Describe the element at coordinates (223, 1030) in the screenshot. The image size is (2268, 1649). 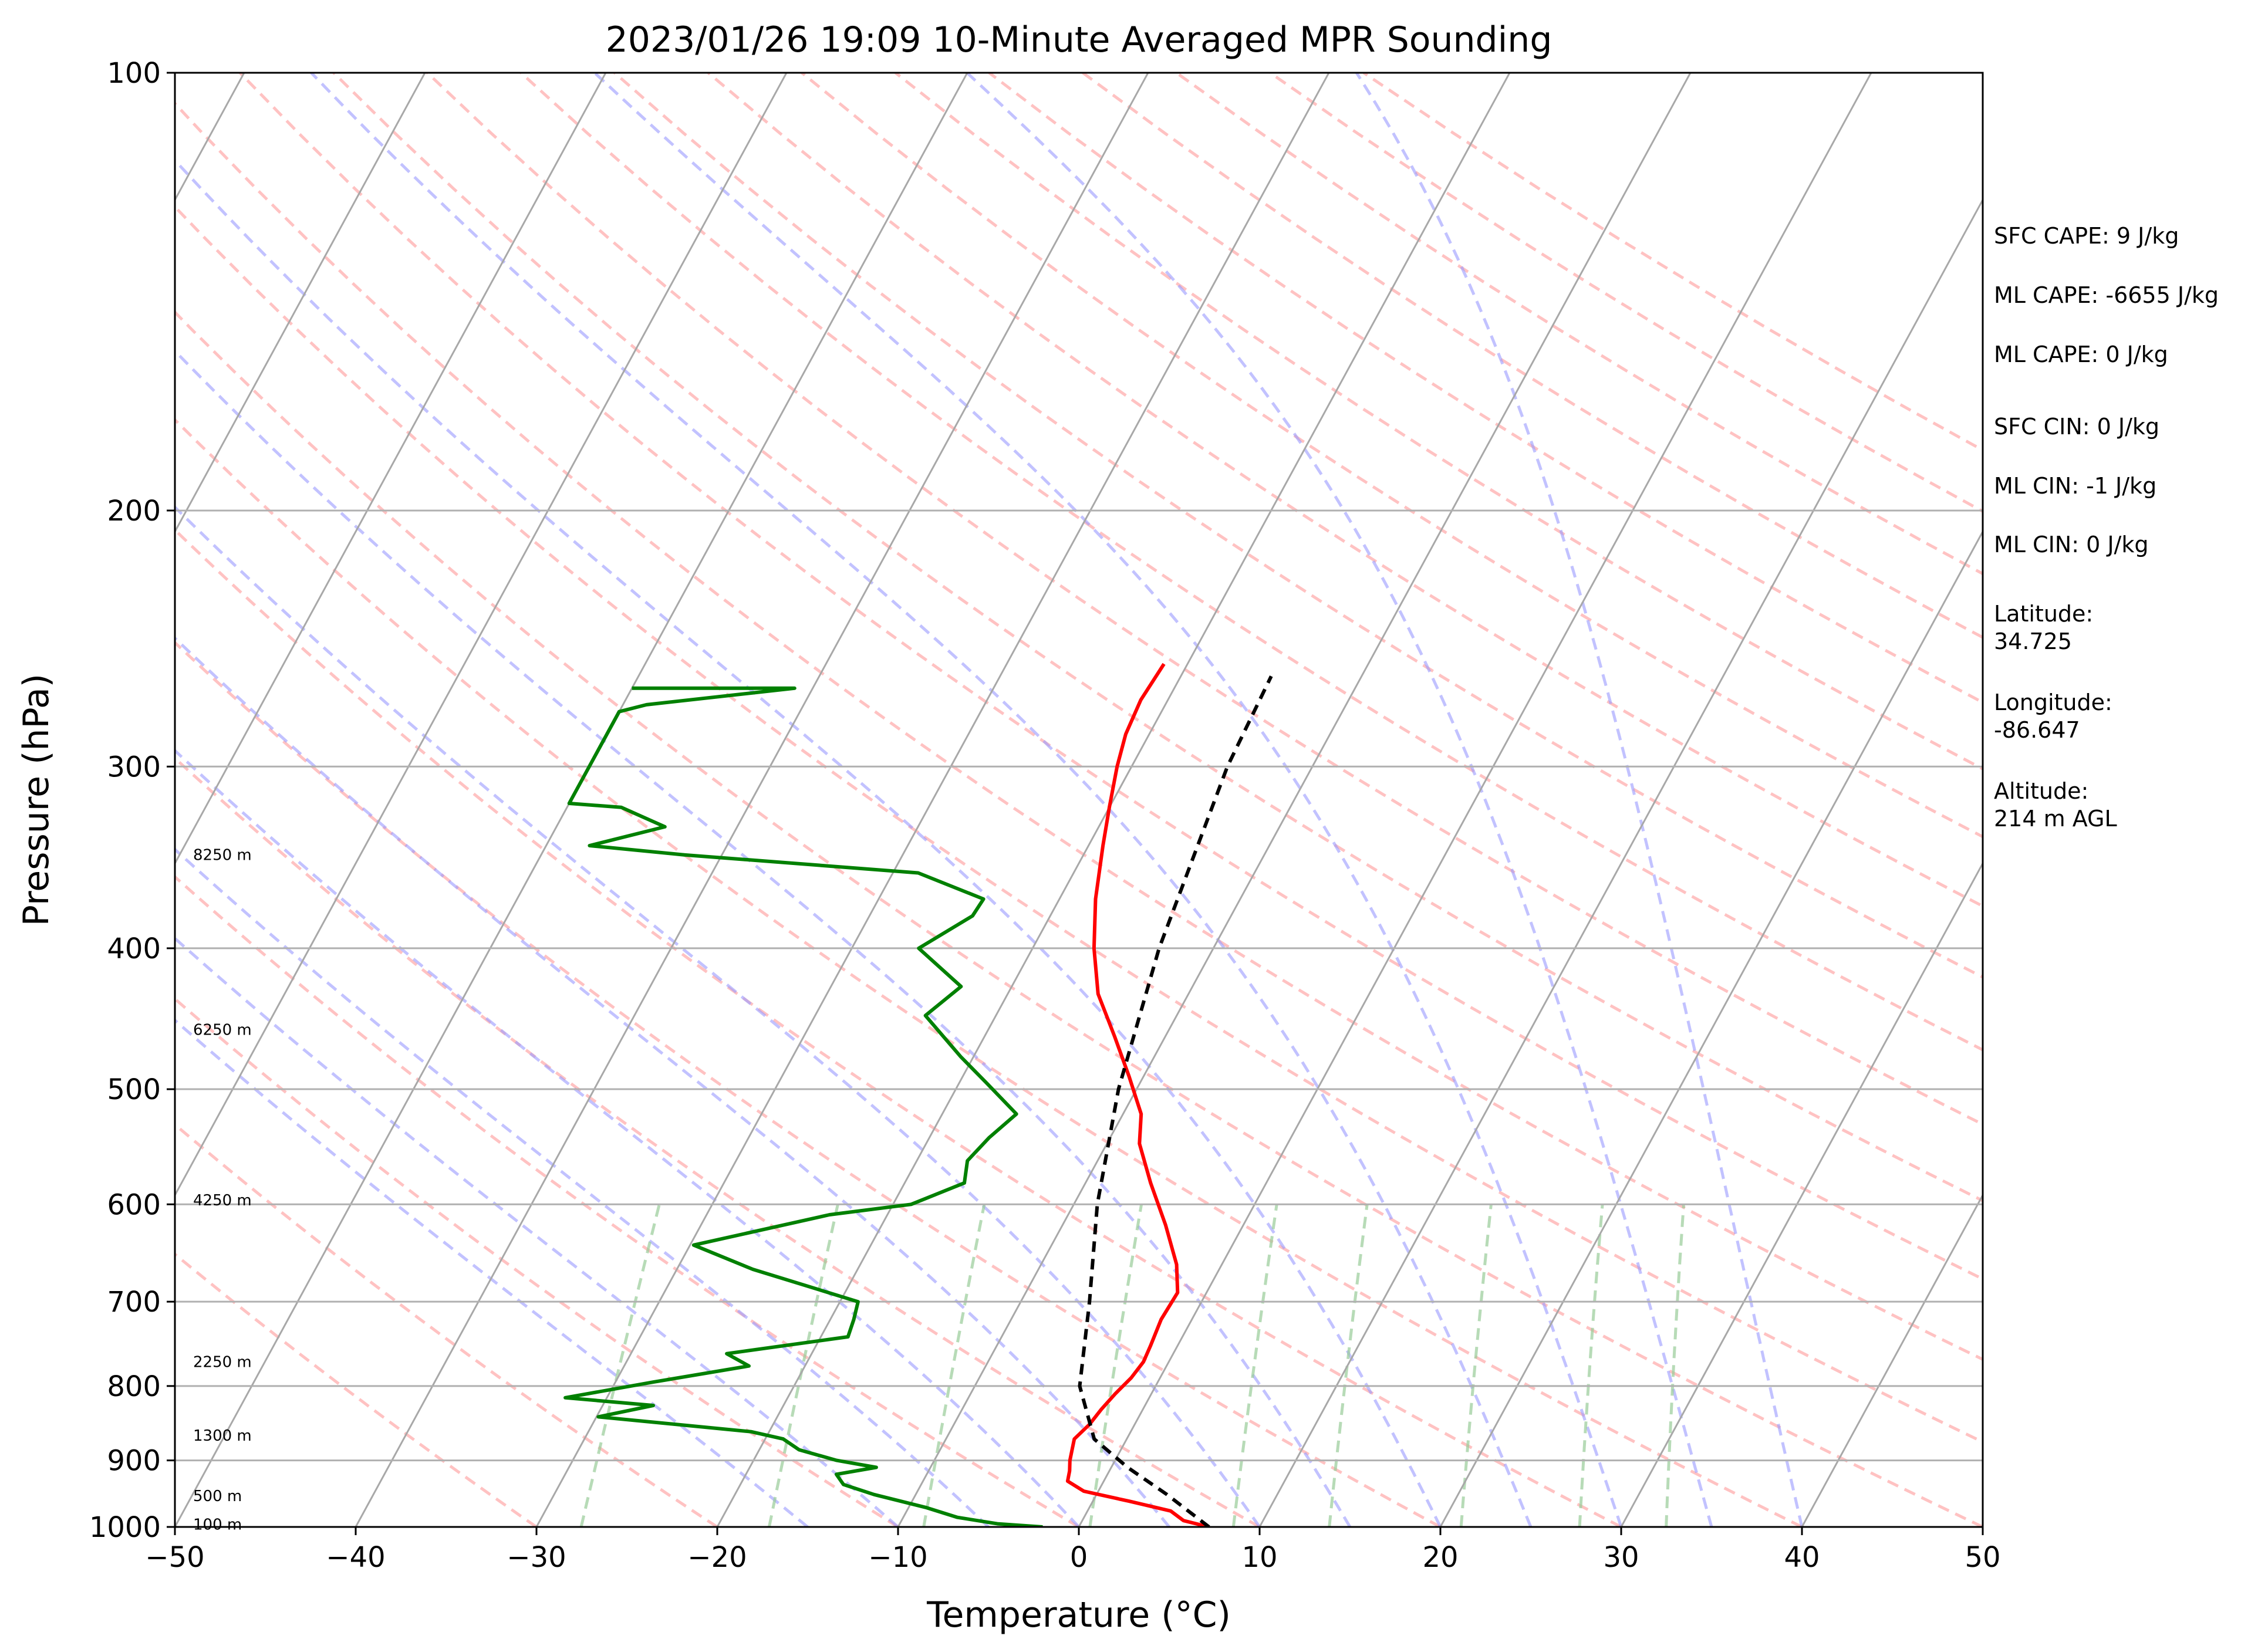
I see `height-label: 6250 m` at that location.